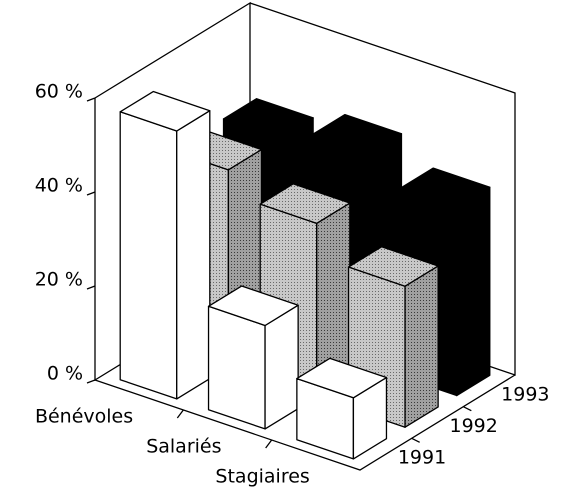 This screenshot has width=562, height=494. What do you see at coordinates (262, 477) in the screenshot?
I see `category-label: Stagiaires` at bounding box center [262, 477].